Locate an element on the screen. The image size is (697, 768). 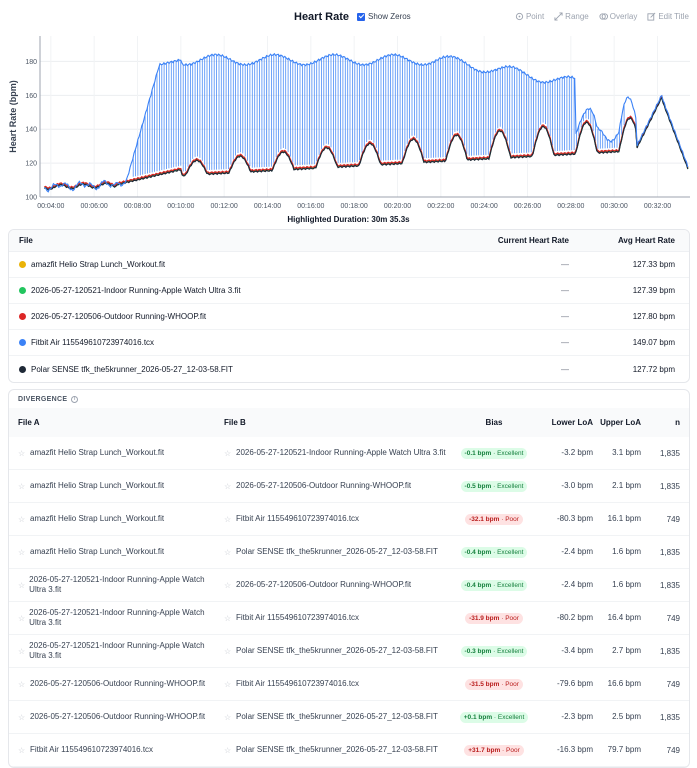
divergence-table-header: File A File B Bias Lower LoA Upper LoA n is located at coordinates (349, 422).